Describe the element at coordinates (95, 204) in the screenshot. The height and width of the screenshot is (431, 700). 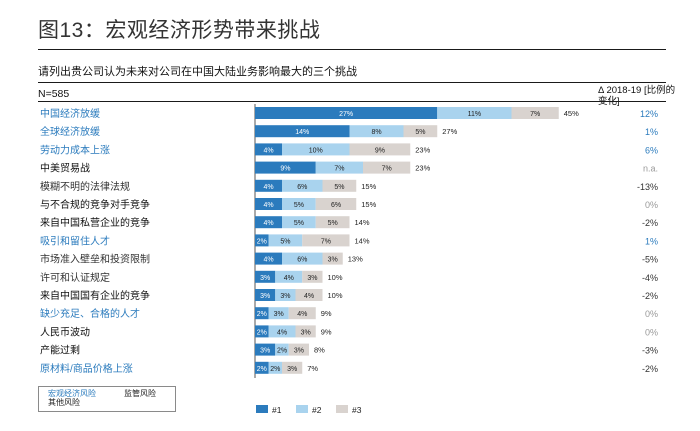
I see `category-label: 与不合规的竞争对手竞争` at that location.